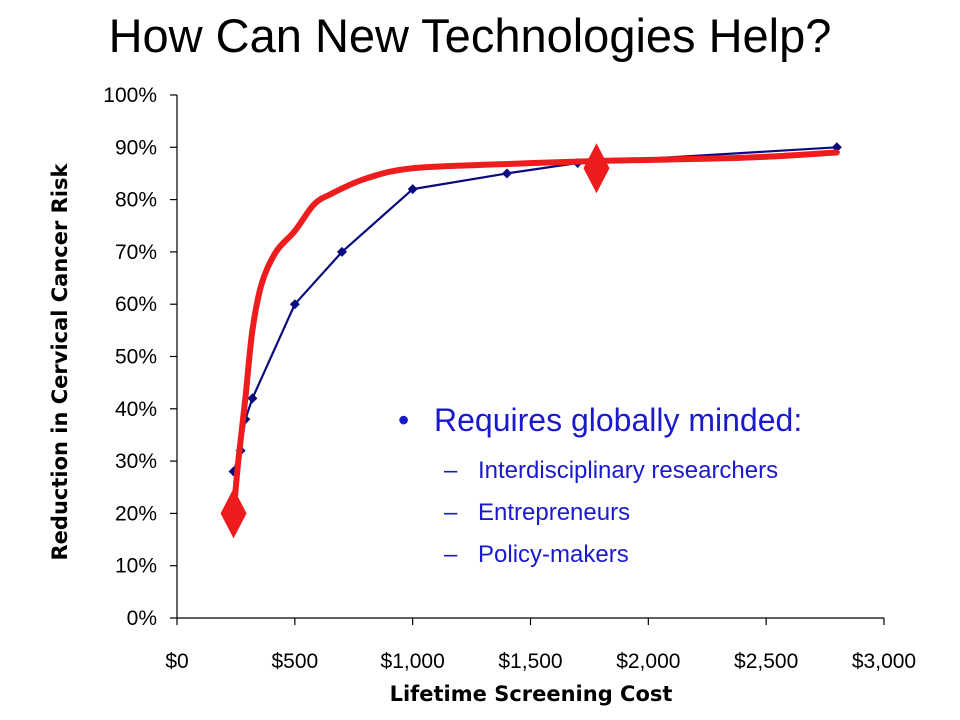 The height and width of the screenshot is (720, 960). I want to click on y-tick-label: 50%, so click(136, 357).